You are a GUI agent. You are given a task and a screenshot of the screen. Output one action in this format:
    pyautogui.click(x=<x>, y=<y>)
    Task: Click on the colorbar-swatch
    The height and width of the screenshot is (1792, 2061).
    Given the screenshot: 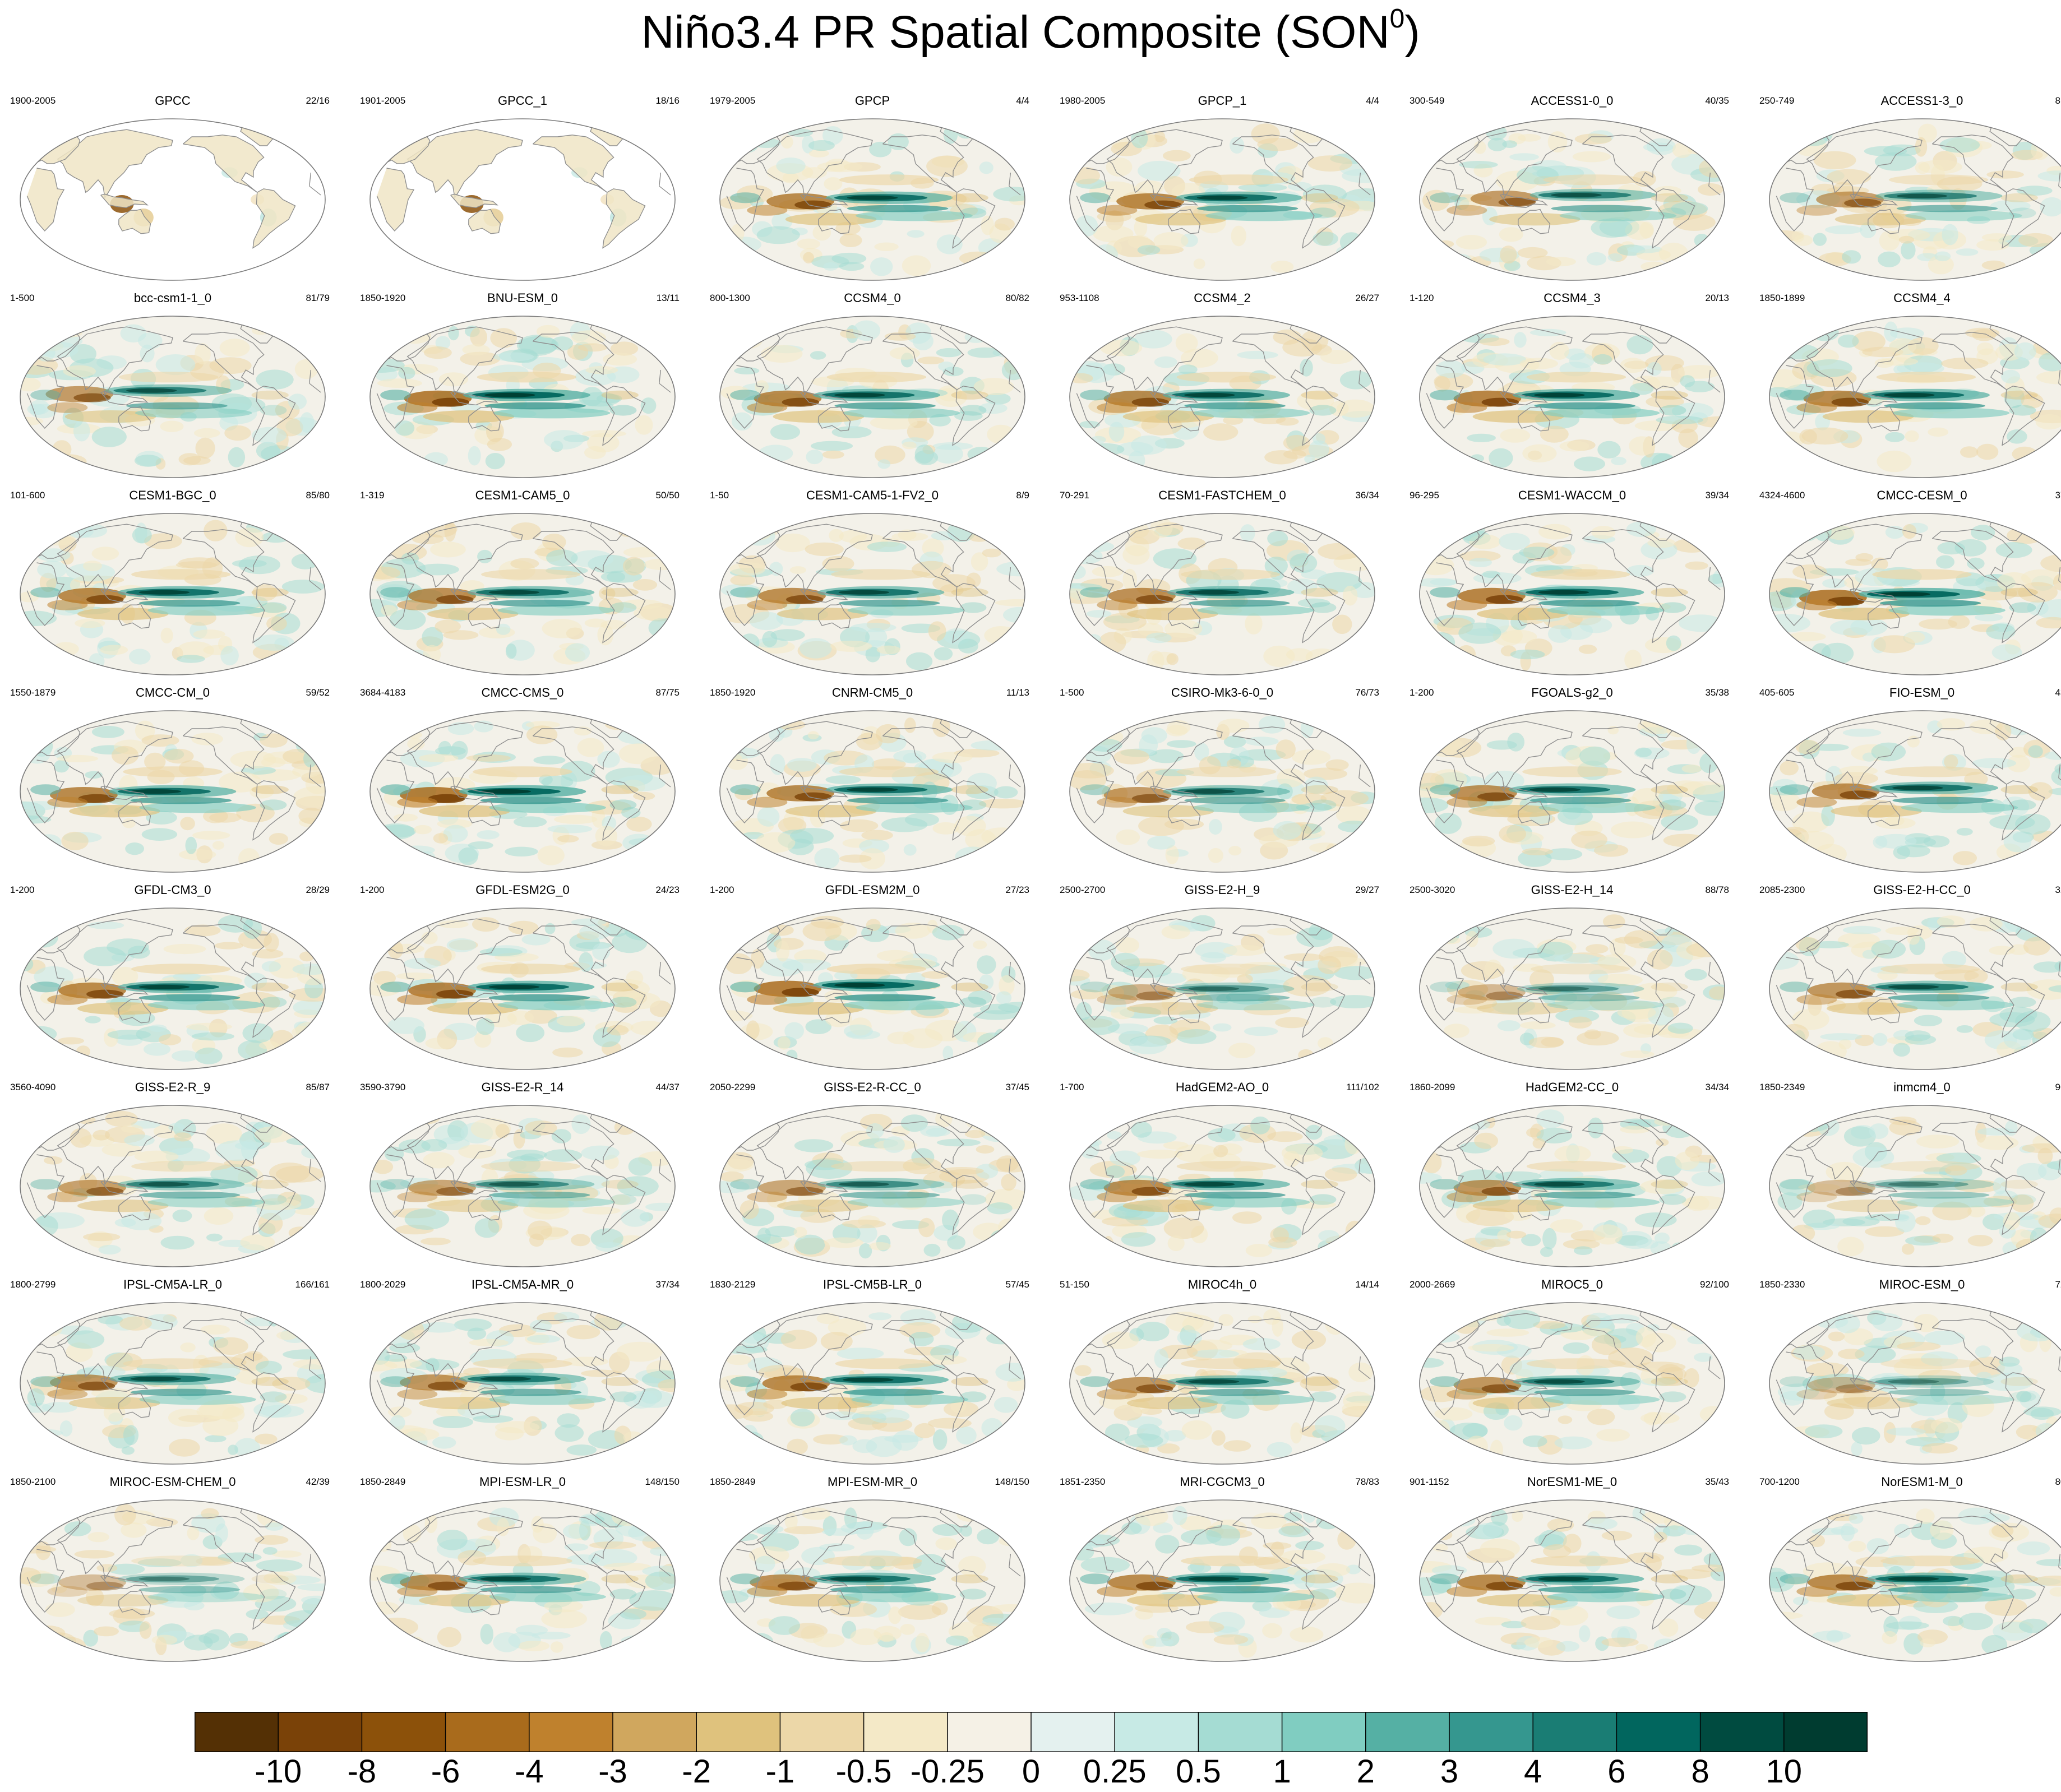 What is the action you would take?
    pyautogui.click(x=906, y=1732)
    